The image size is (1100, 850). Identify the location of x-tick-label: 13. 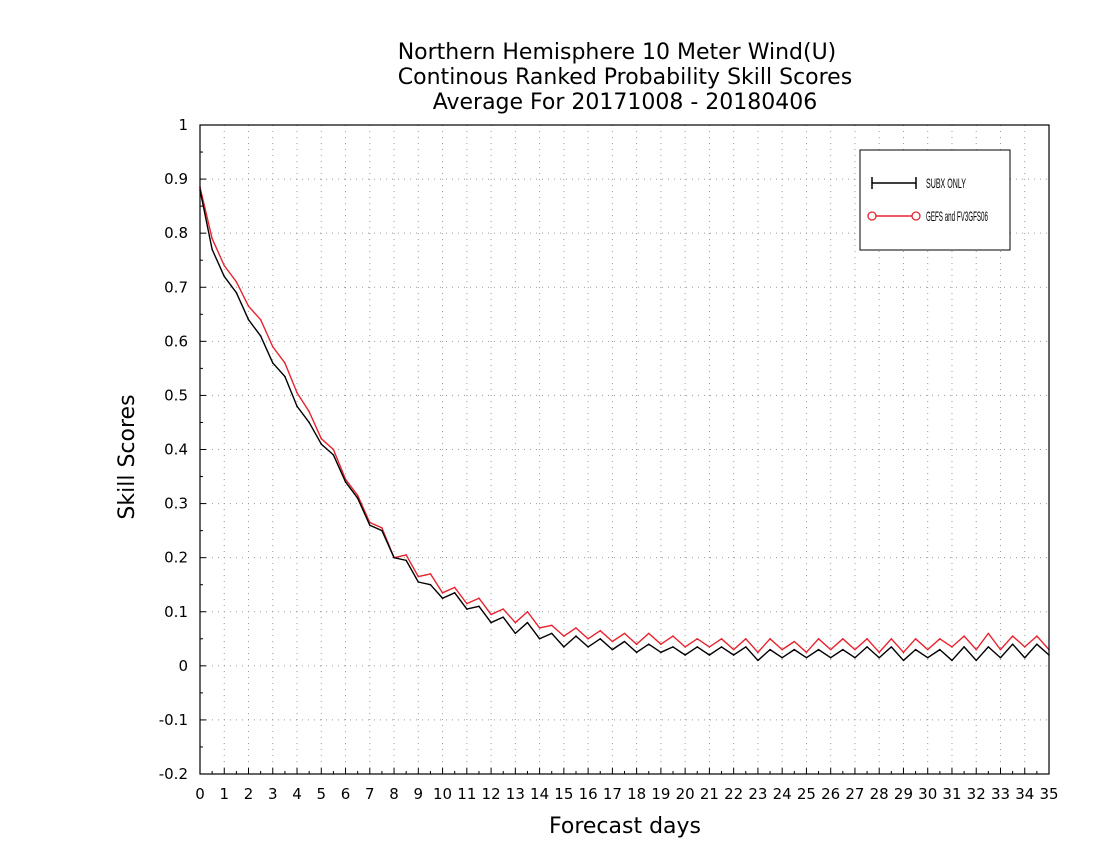
(515, 794).